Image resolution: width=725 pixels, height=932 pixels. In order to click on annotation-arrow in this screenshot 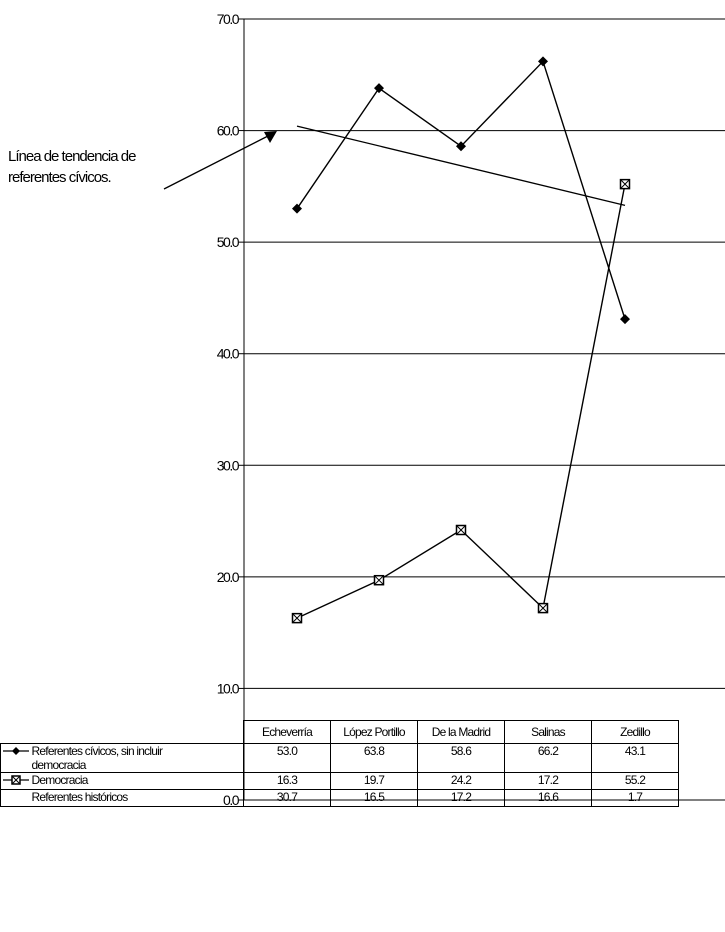, I will do `click(216, 162)`.